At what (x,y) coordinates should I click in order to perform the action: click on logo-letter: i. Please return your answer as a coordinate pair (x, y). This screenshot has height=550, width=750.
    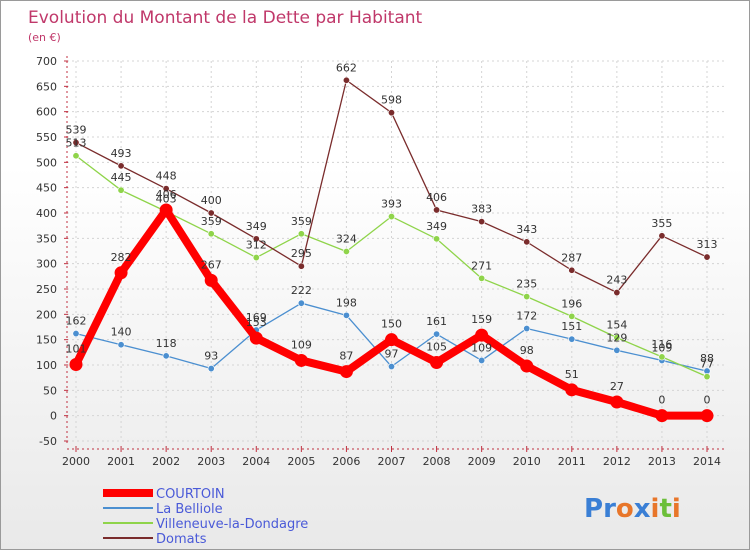
    Looking at the image, I should click on (676, 509).